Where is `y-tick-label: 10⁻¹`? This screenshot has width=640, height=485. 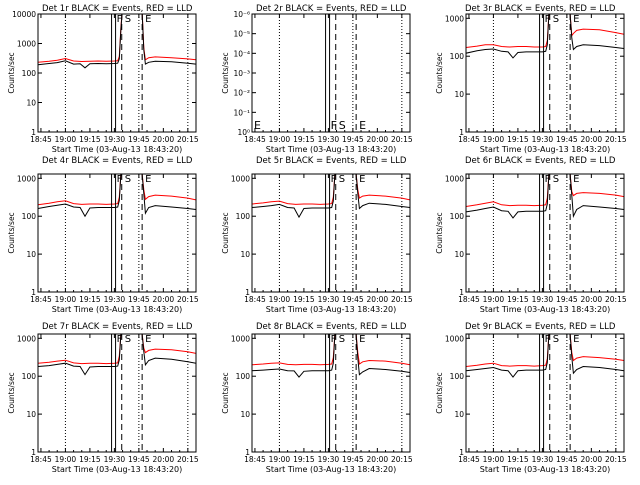 y-tick-label: 10⁻¹ is located at coordinates (241, 112).